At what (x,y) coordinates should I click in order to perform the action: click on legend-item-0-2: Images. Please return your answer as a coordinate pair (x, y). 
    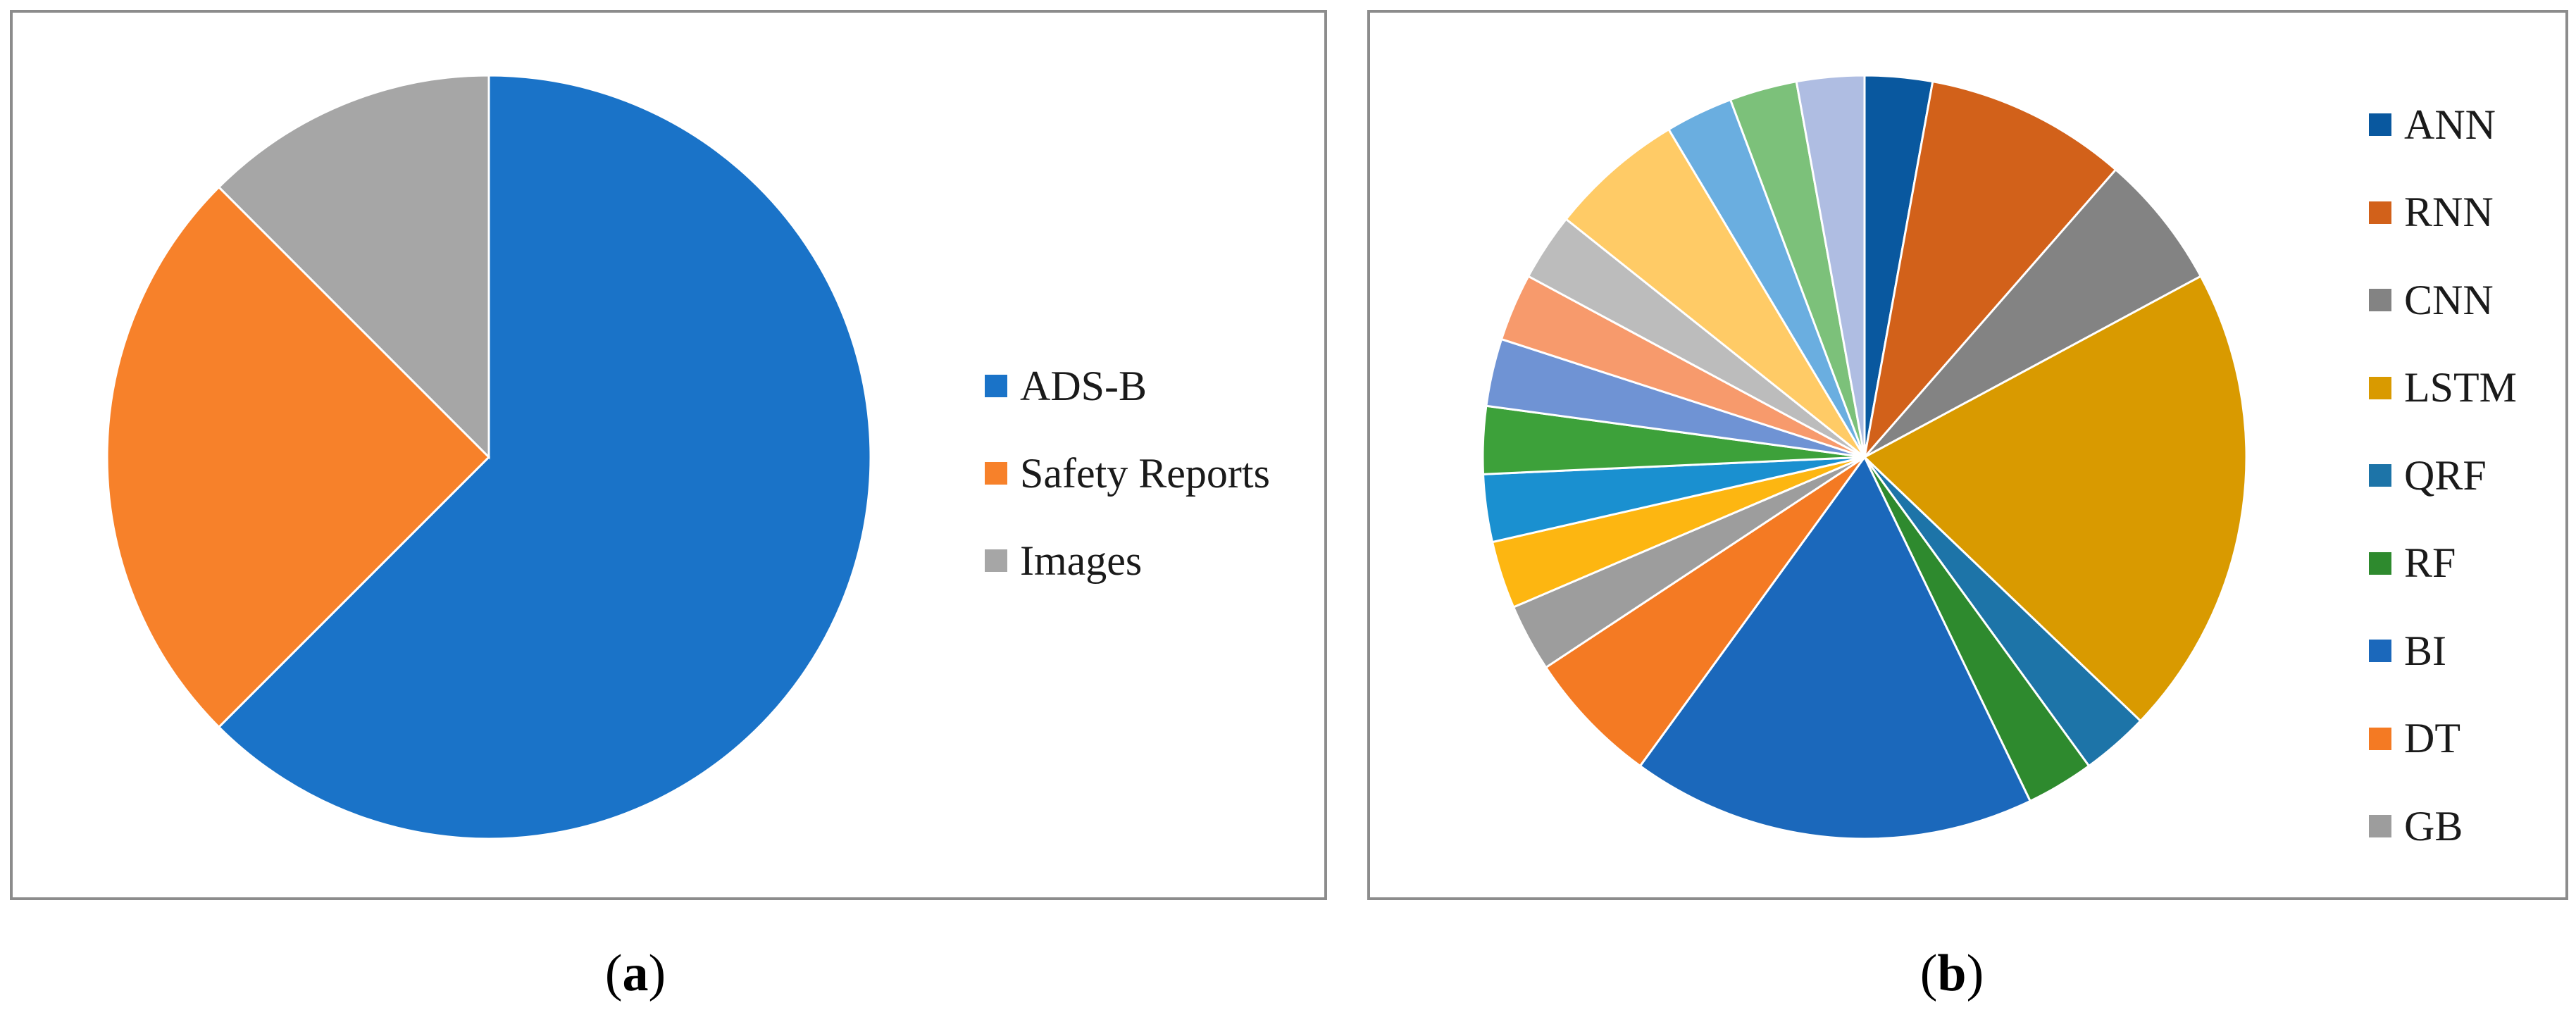
    Looking at the image, I should click on (1127, 560).